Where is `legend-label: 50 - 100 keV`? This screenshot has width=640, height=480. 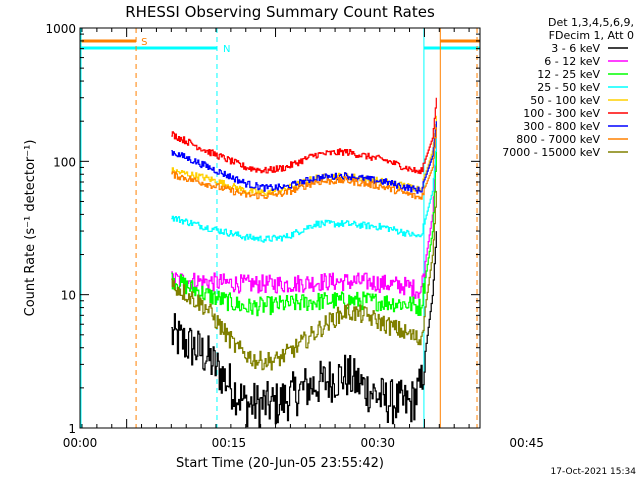
legend-label: 50 - 100 keV is located at coordinates (565, 100).